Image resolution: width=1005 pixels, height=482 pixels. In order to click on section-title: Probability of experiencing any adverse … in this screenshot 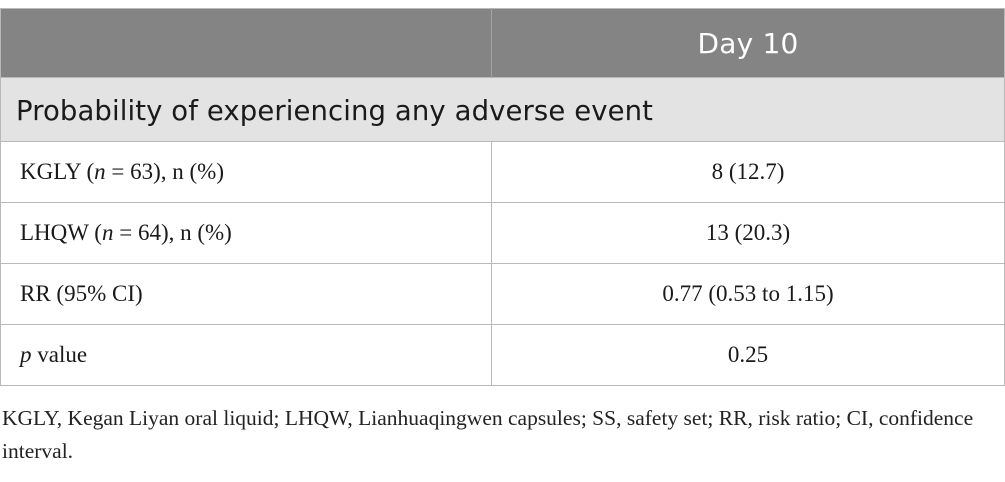, I will do `click(502, 109)`.